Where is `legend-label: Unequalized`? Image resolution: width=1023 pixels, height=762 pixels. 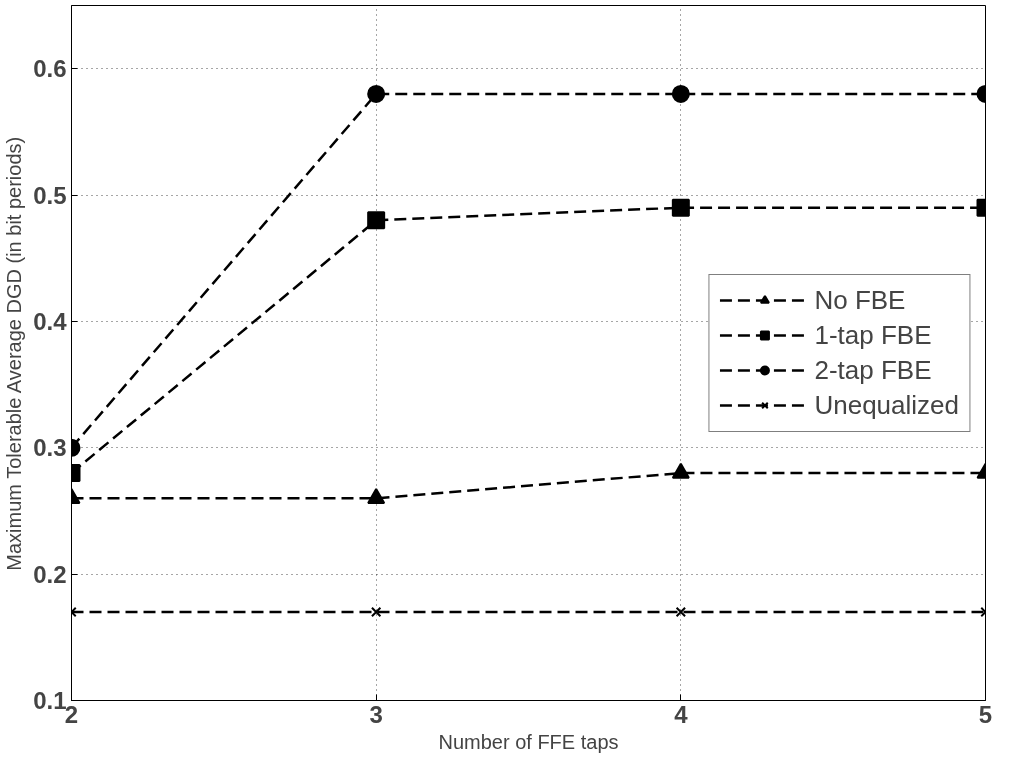 legend-label: Unequalized is located at coordinates (886, 405).